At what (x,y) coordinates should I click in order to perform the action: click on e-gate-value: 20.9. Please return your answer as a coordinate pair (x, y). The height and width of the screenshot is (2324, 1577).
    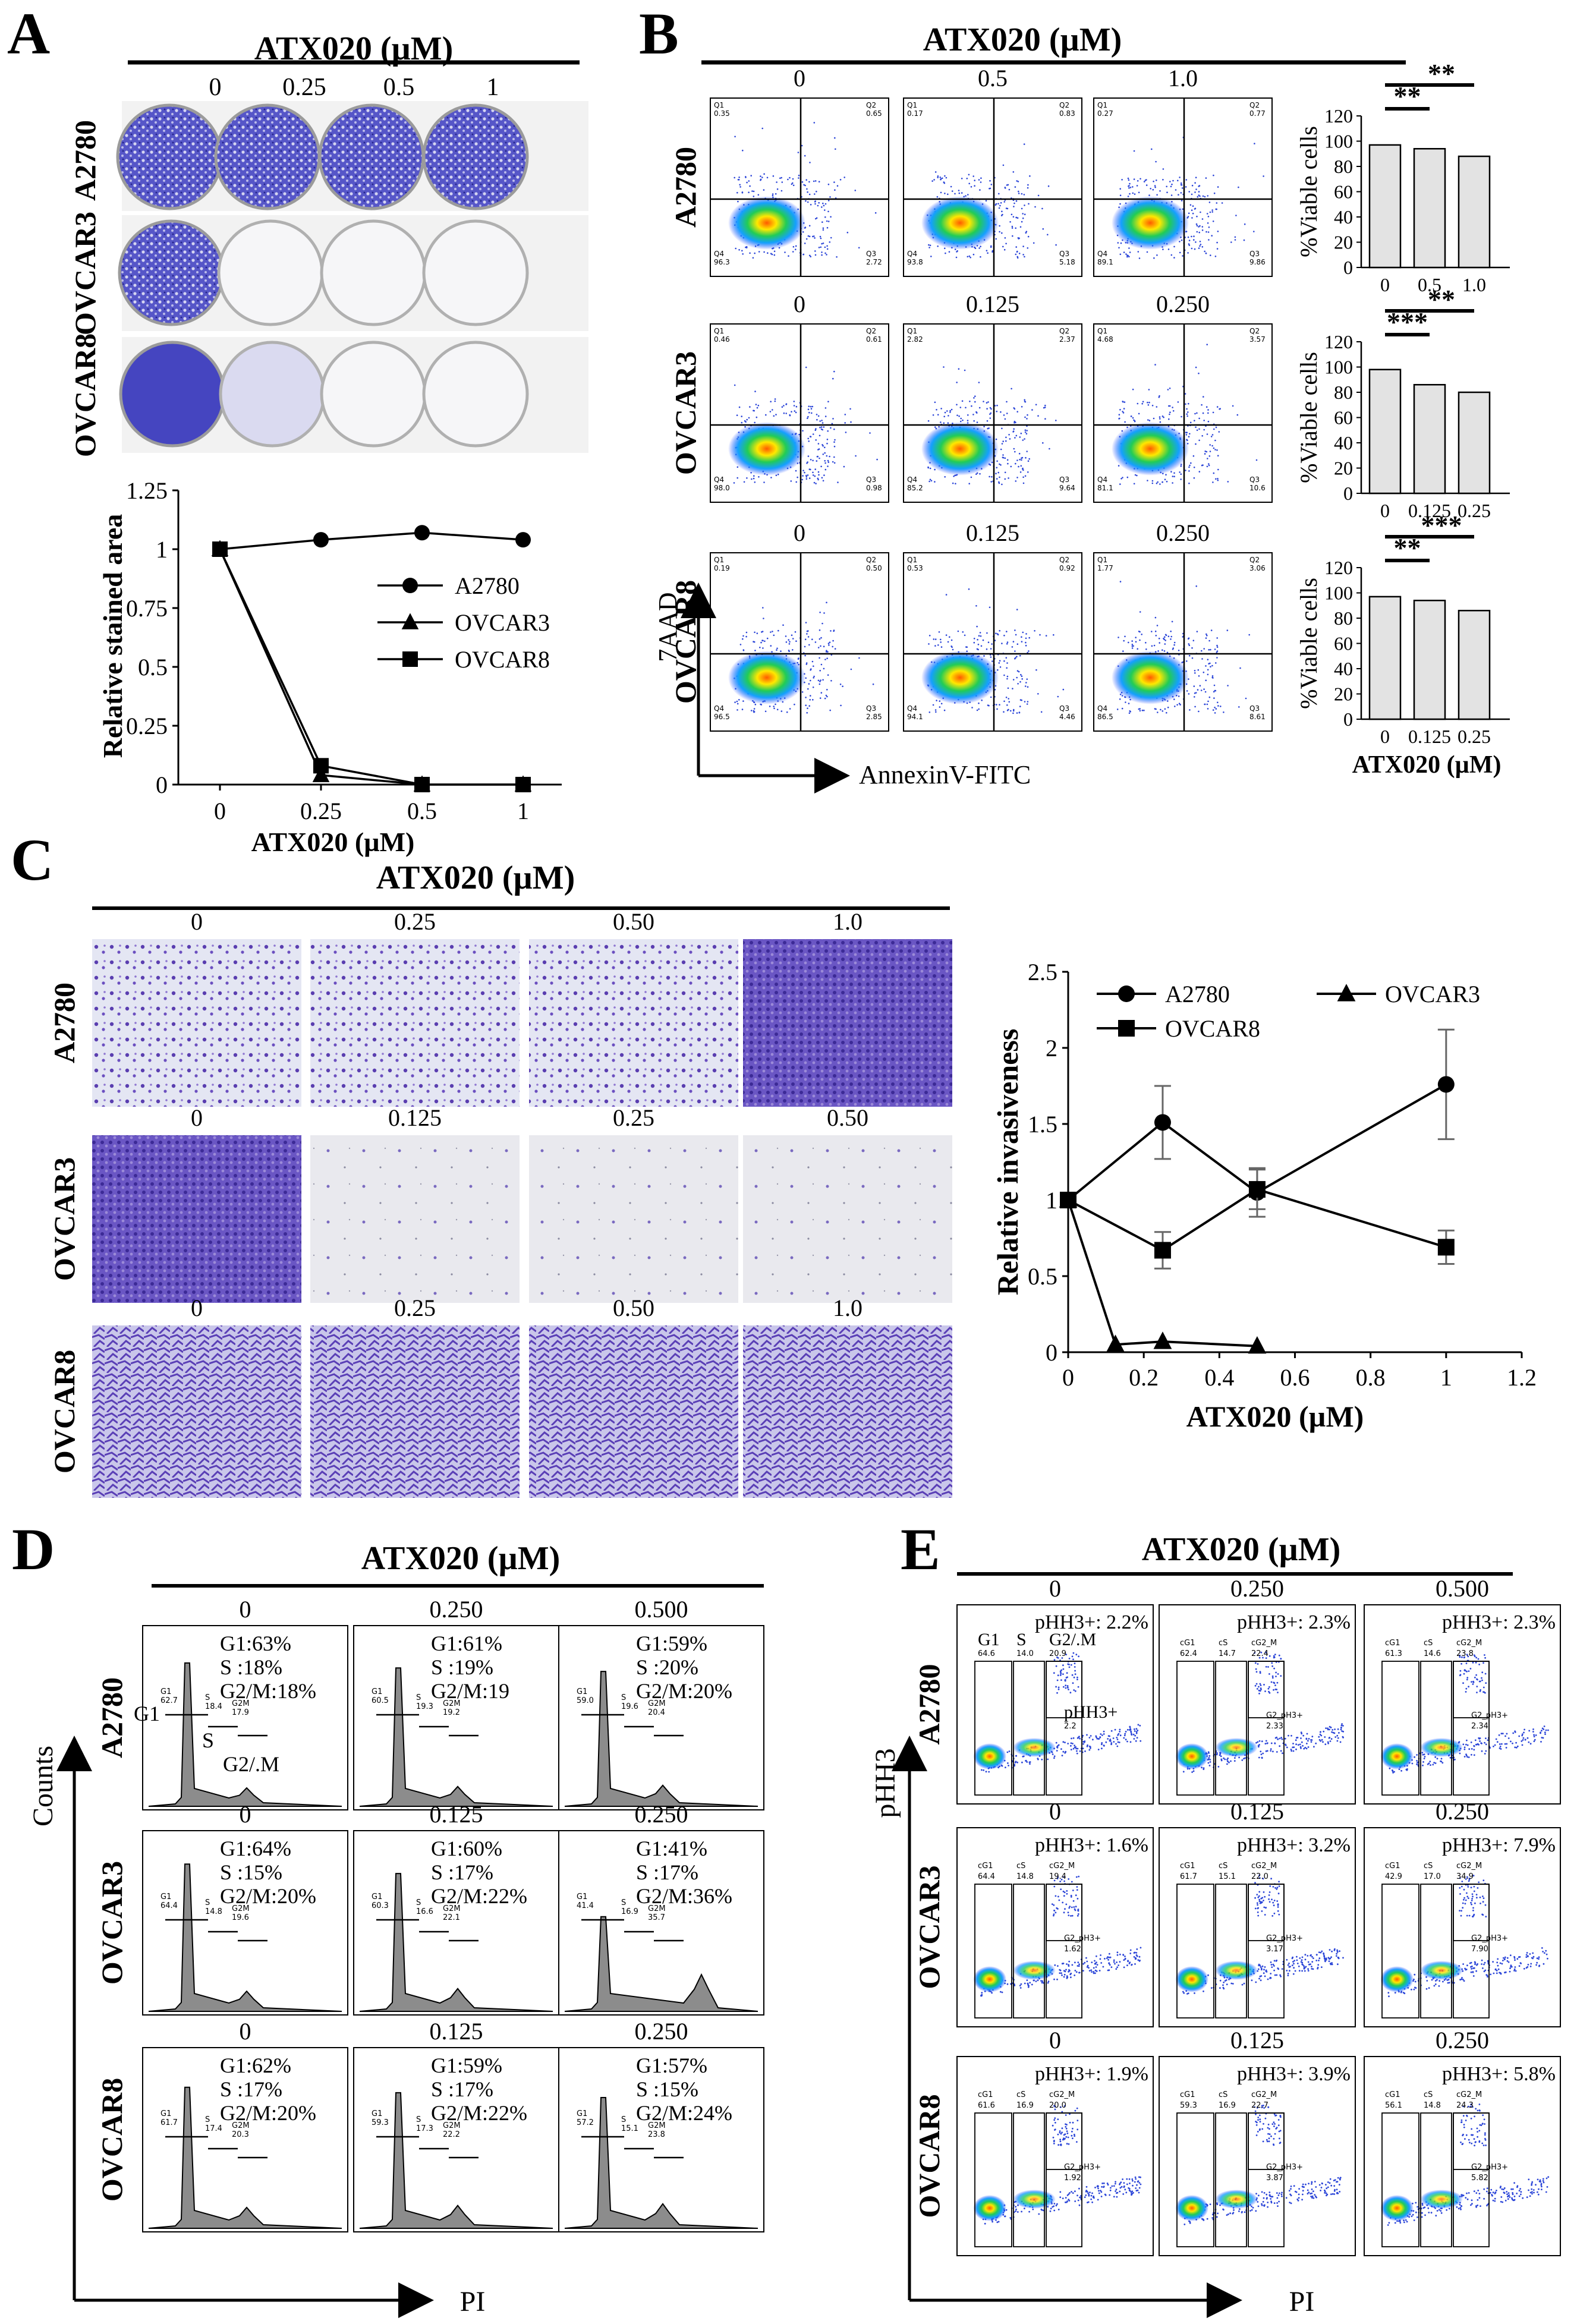
    Looking at the image, I should click on (1057, 1653).